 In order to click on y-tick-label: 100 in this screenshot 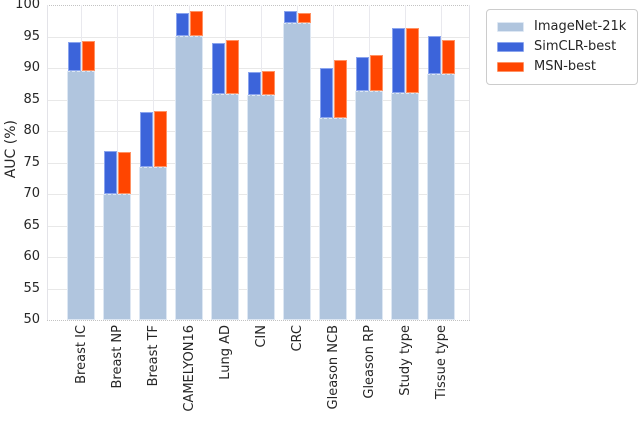, I will do `click(27, 6)`.